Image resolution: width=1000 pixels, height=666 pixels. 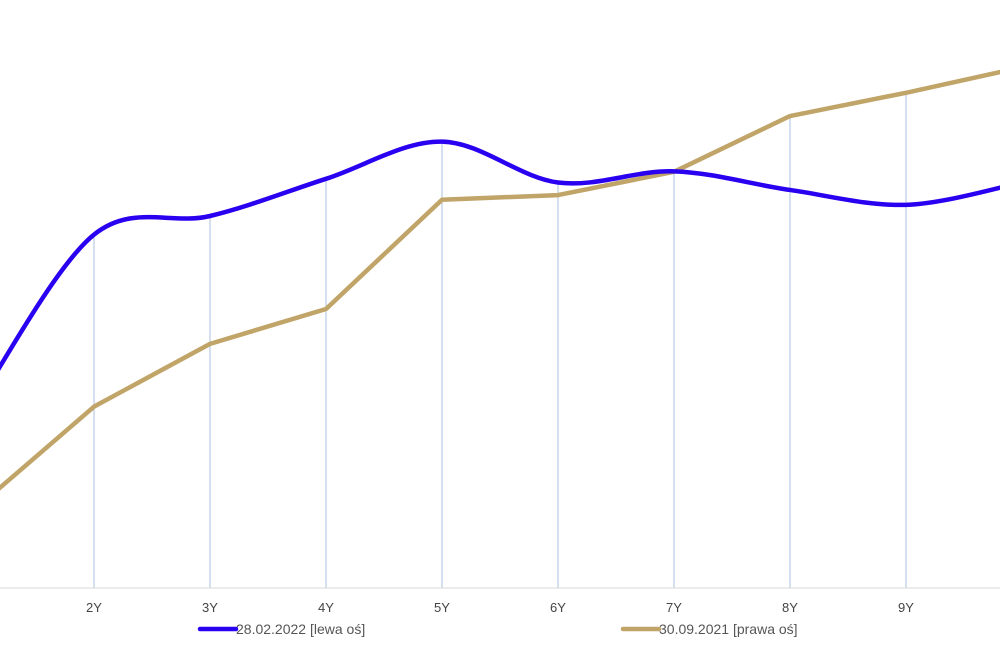 What do you see at coordinates (558, 607) in the screenshot?
I see `x-tick-label: 6Y` at bounding box center [558, 607].